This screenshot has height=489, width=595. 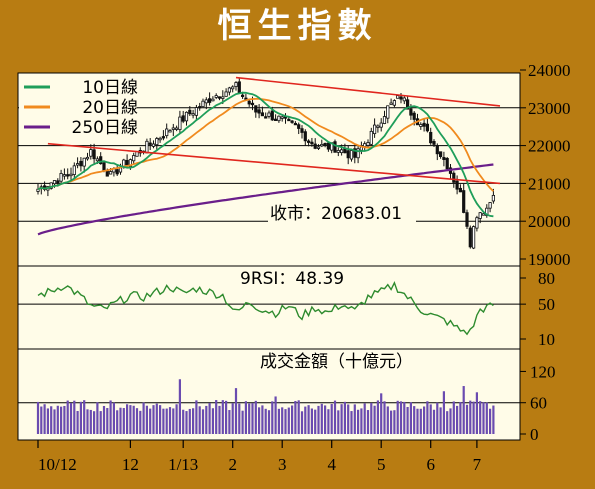 I want to click on x-tick-label: 12, so click(x=130, y=464).